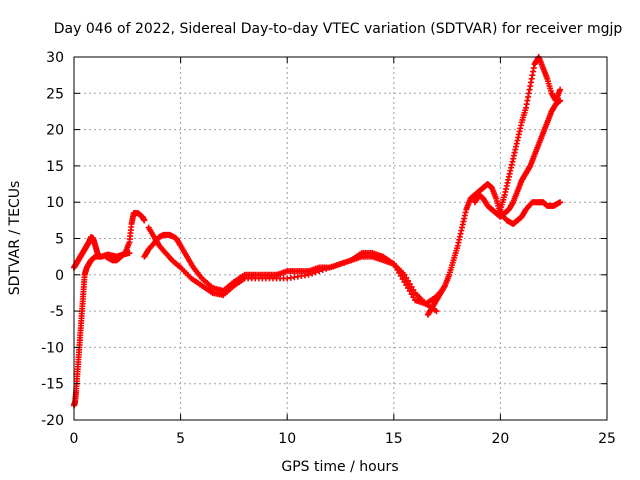 Image resolution: width=640 pixels, height=480 pixels. What do you see at coordinates (15, 238) in the screenshot?
I see `y-axis-title: SDTVAR / TECUs` at bounding box center [15, 238].